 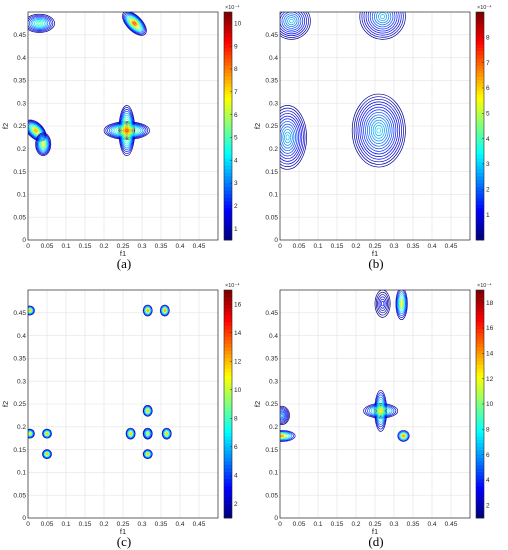 What do you see at coordinates (490, 354) in the screenshot?
I see `colorbar-tick-label: 14` at bounding box center [490, 354].